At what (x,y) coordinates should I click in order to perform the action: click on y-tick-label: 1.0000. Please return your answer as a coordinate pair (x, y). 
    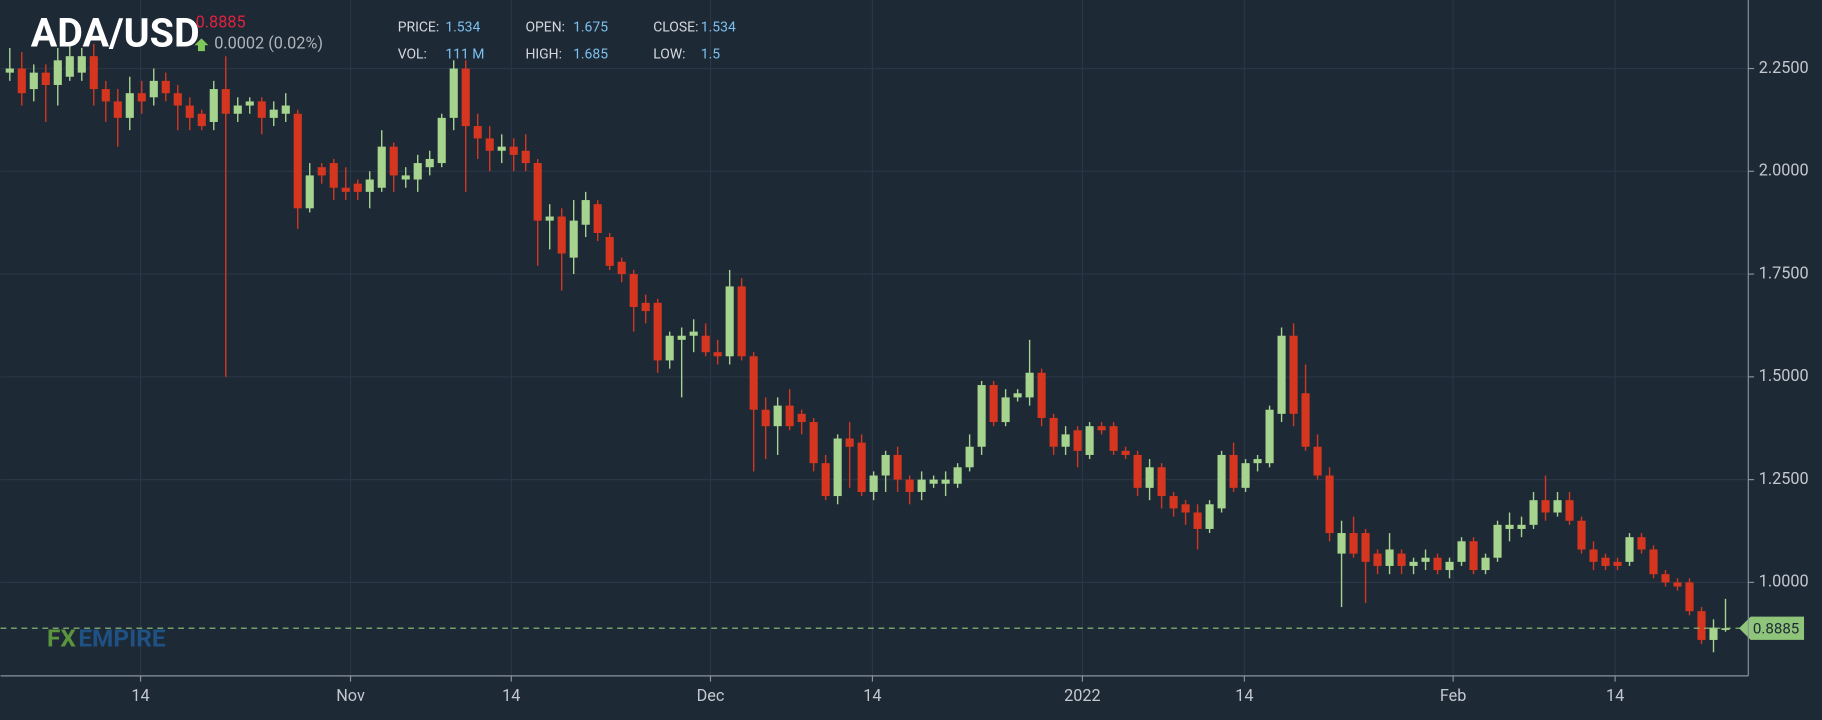
    Looking at the image, I should click on (1784, 581).